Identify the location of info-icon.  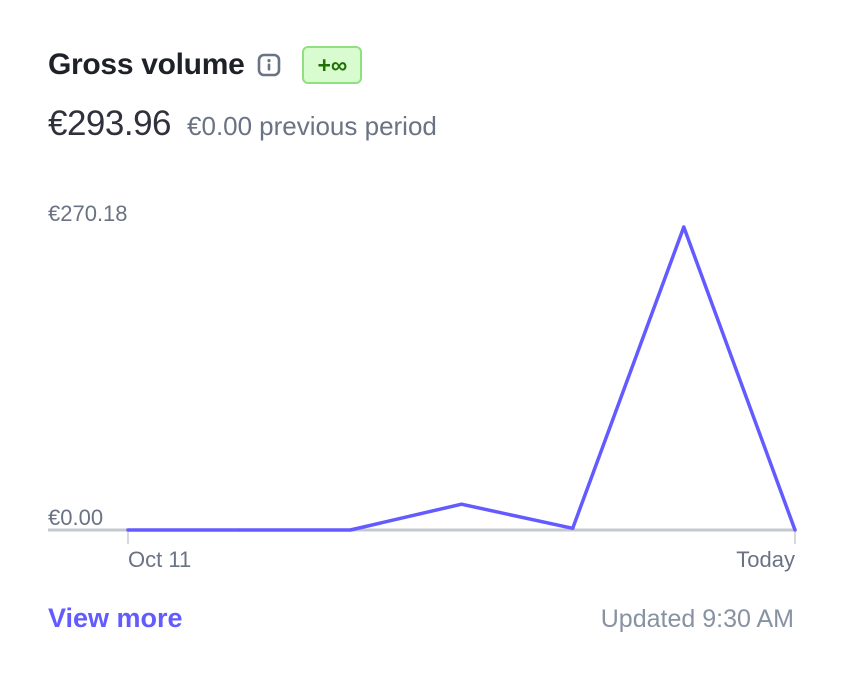
(269, 65).